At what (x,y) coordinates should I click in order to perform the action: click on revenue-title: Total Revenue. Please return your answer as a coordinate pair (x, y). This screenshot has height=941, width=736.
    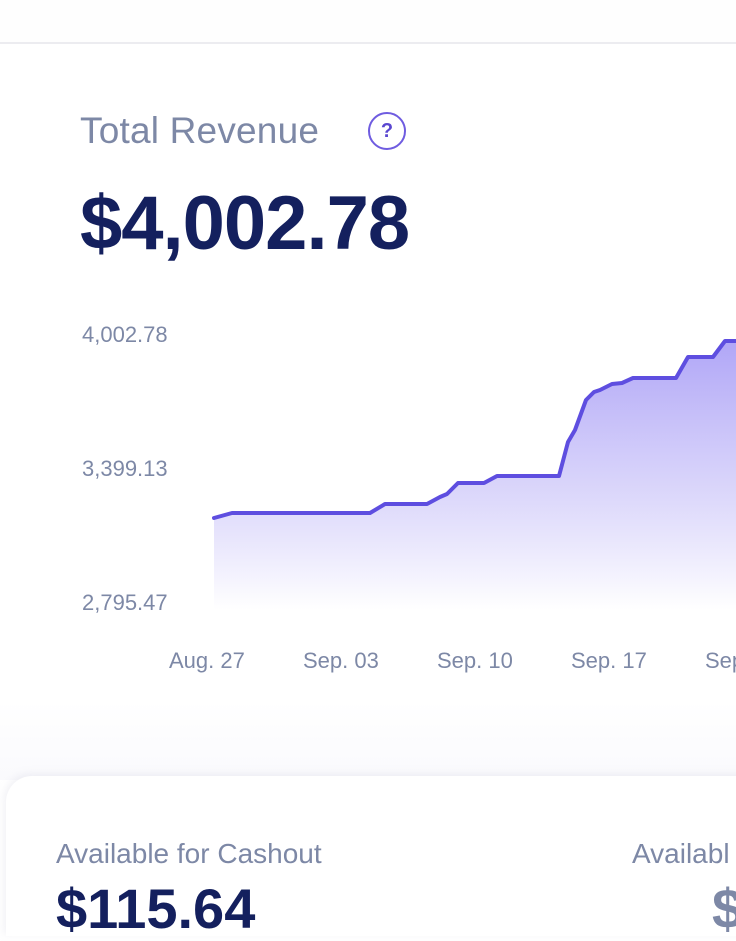
    Looking at the image, I should click on (200, 130).